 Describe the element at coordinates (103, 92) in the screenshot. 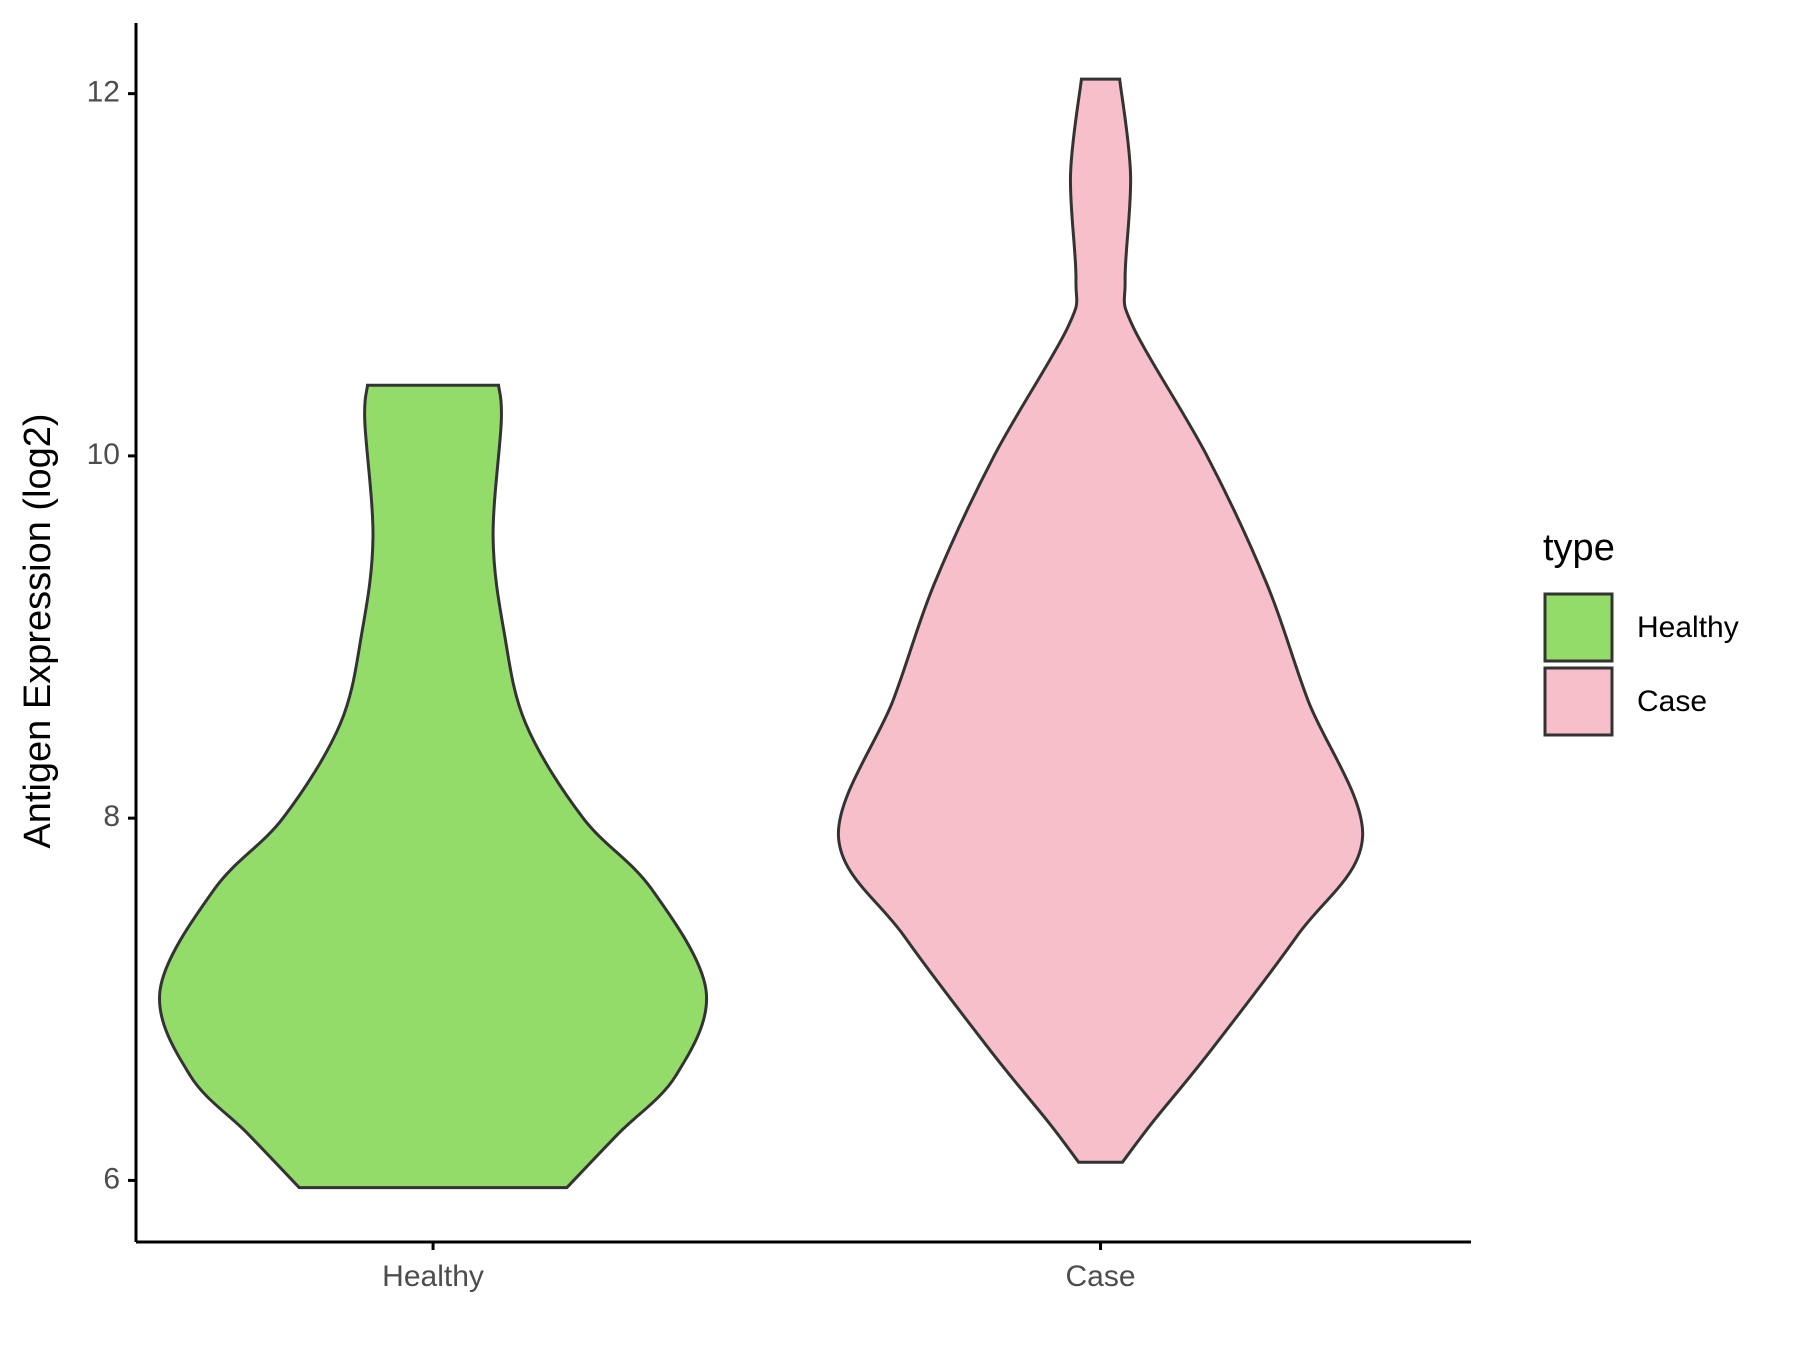

I see `y-tick-label: 12` at that location.